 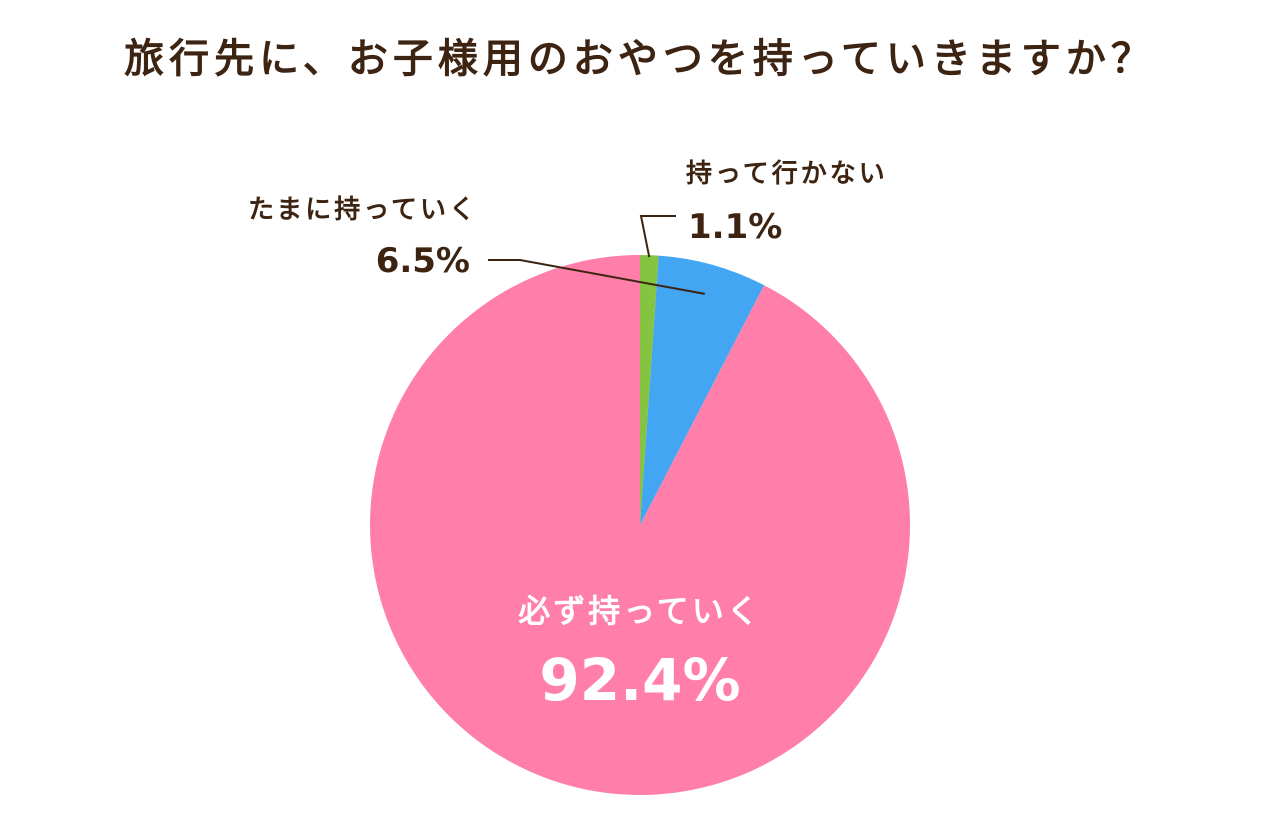 What do you see at coordinates (702, 390) in the screenshot?
I see `pie-slice-sometimes` at bounding box center [702, 390].